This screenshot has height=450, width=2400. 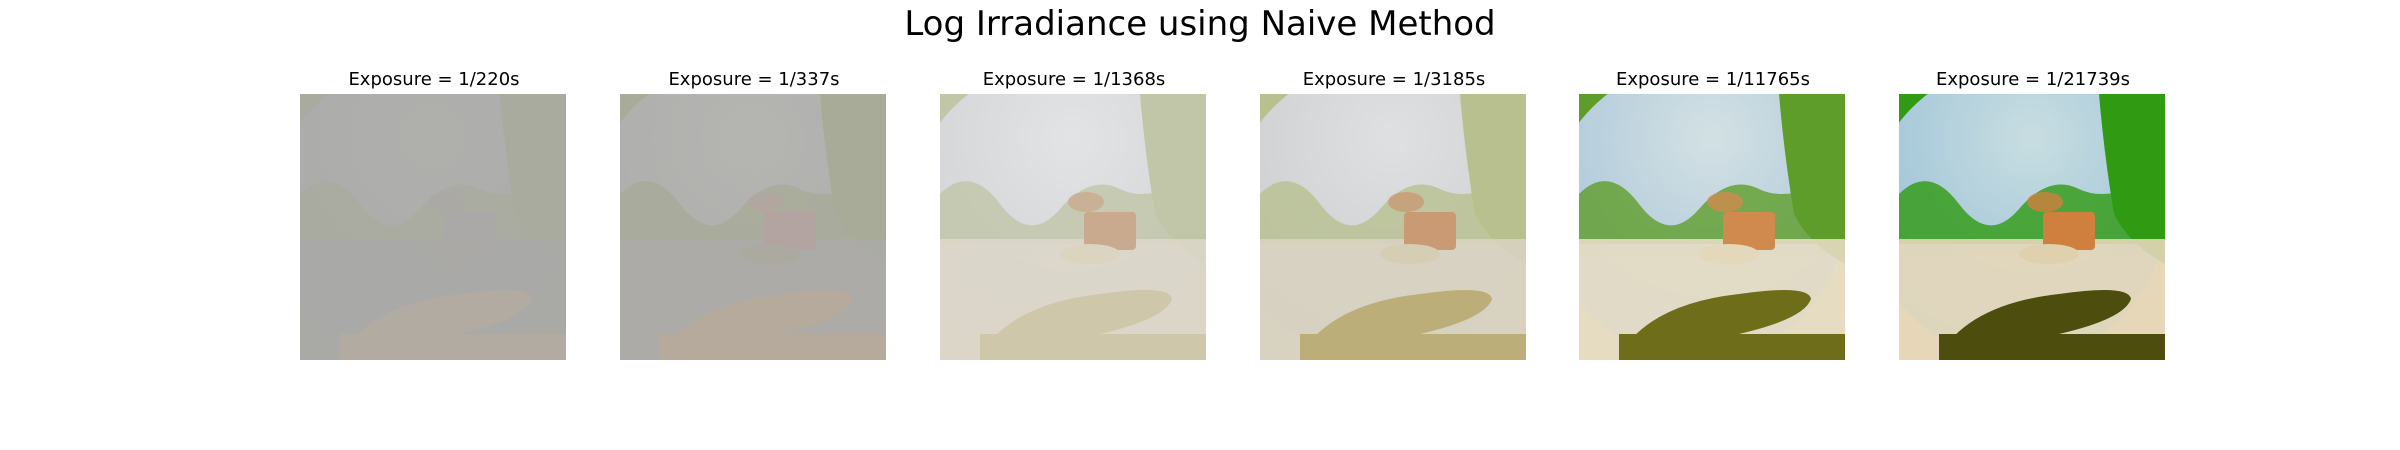 I want to click on exposure-panel: Exposure = 1/220s, so click(x=434, y=214).